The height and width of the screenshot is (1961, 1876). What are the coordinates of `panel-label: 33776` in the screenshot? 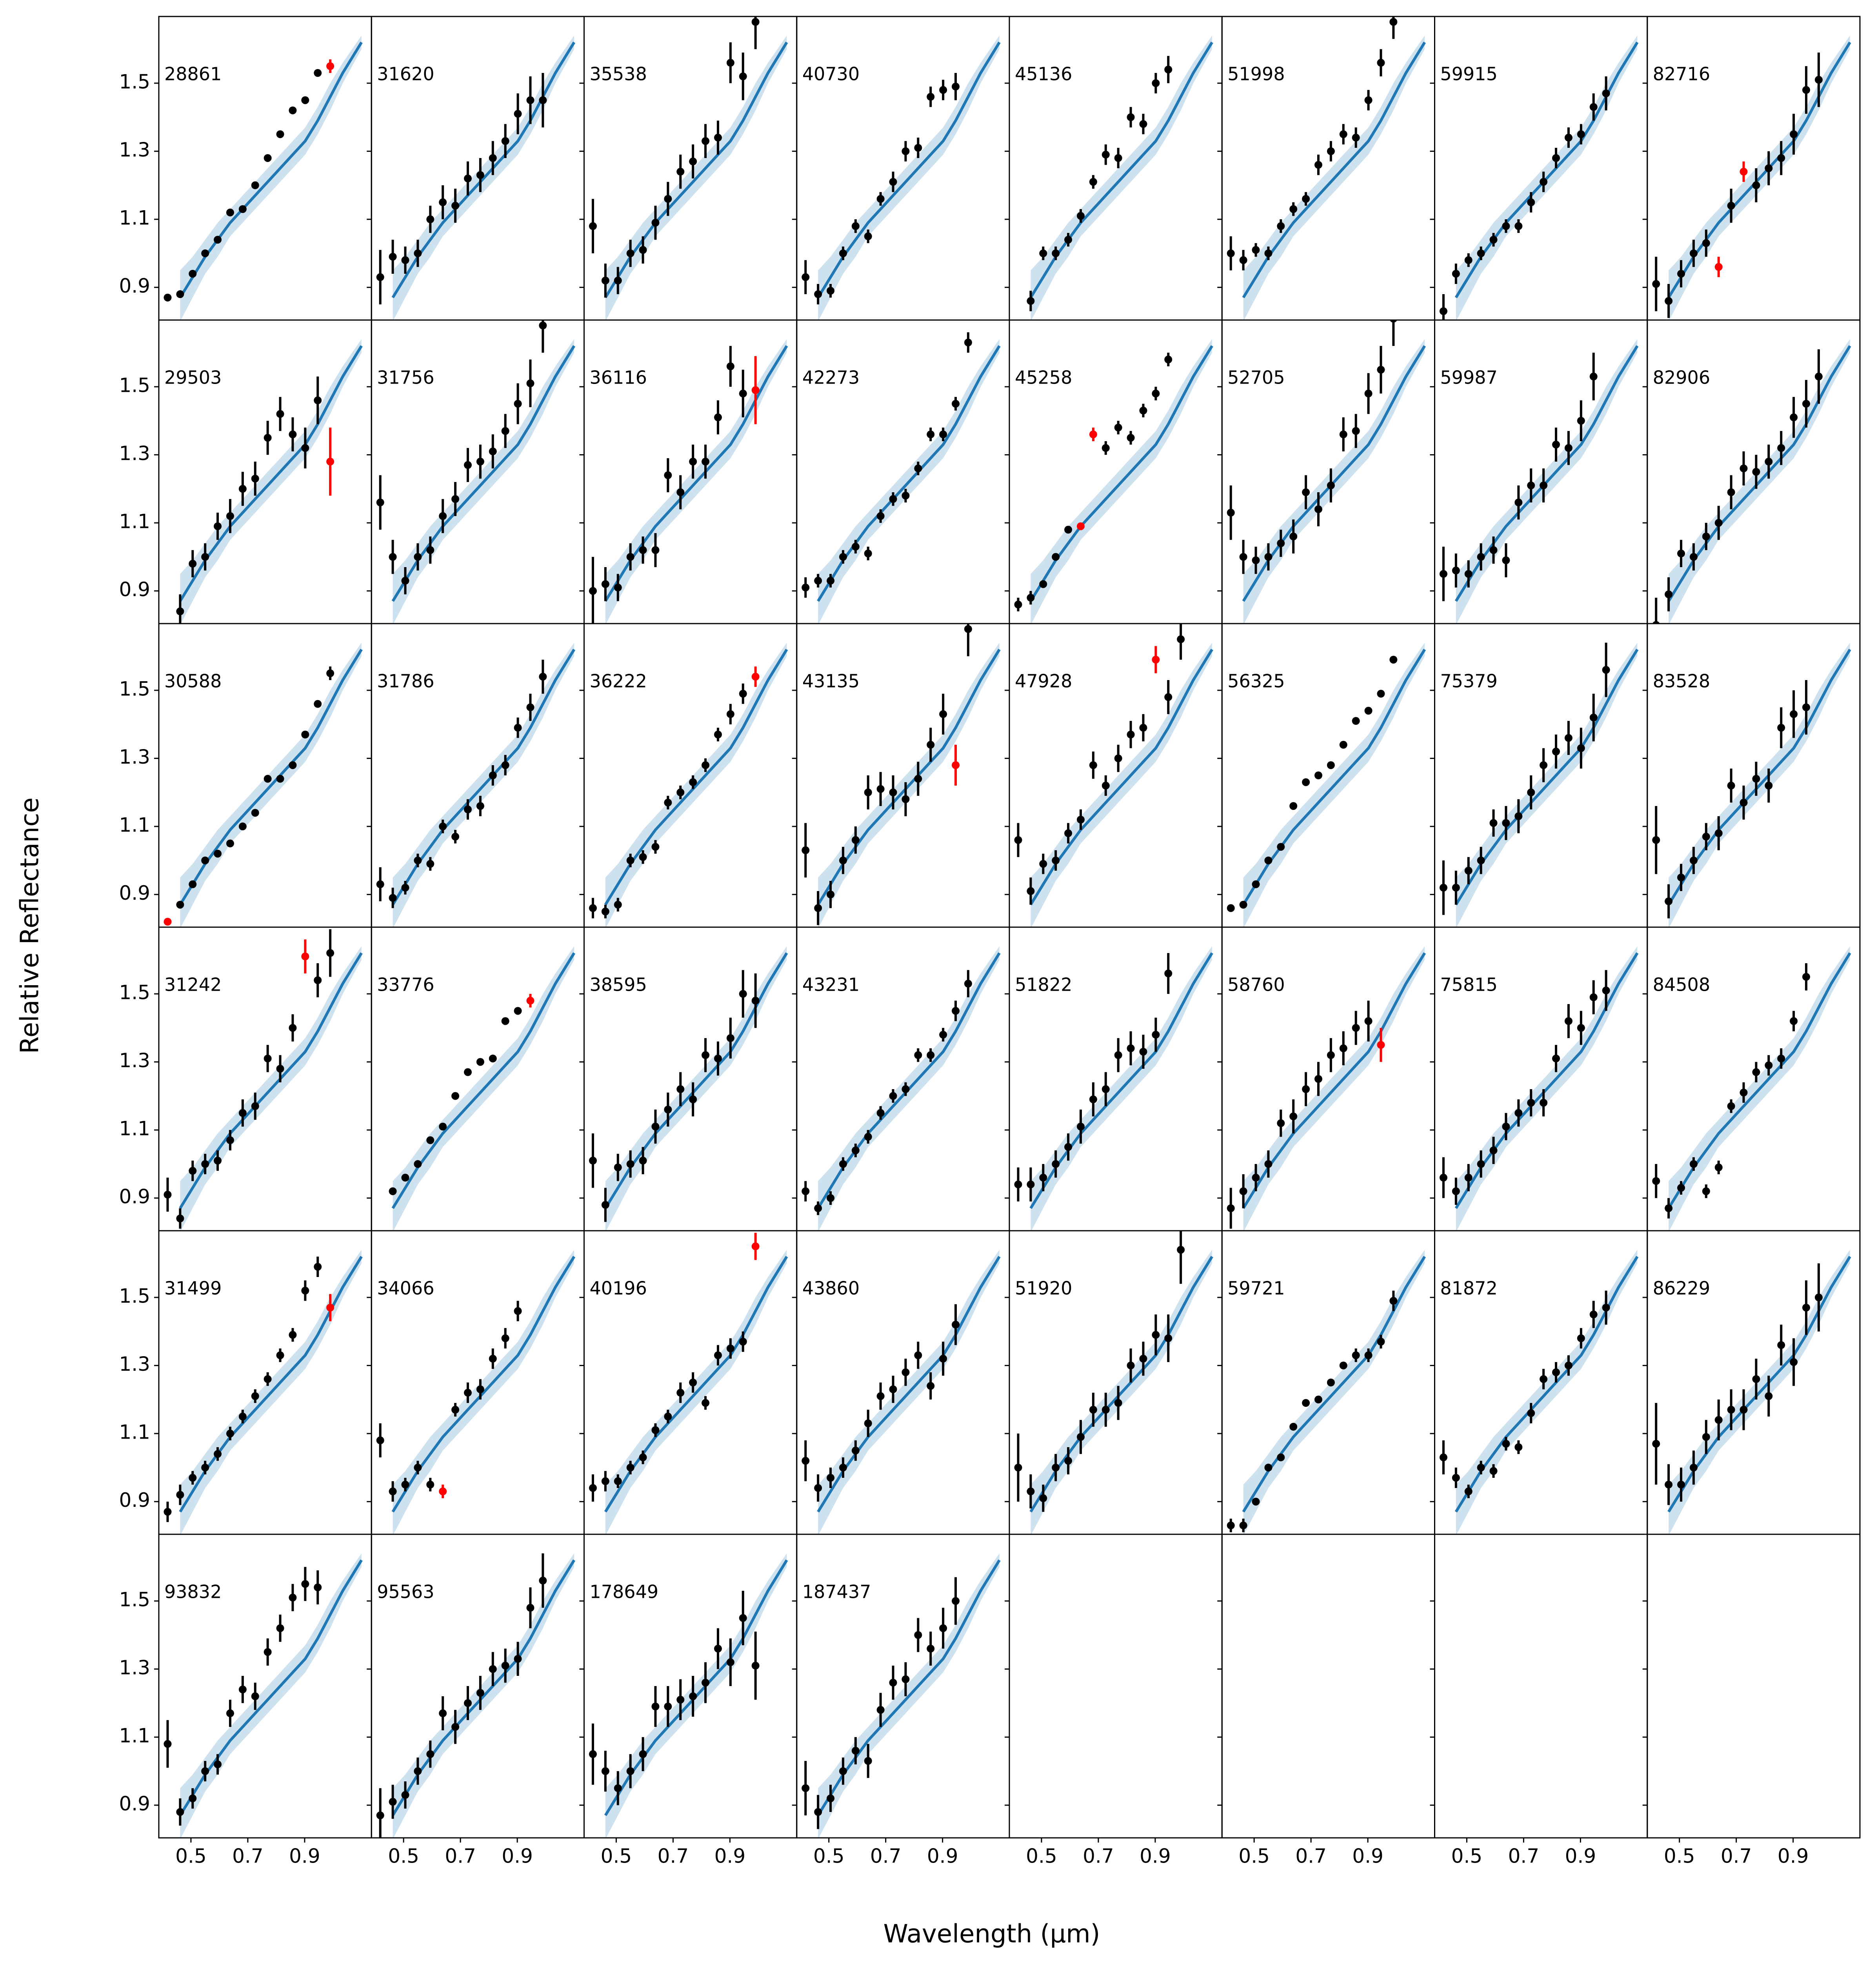 It's located at (405, 984).